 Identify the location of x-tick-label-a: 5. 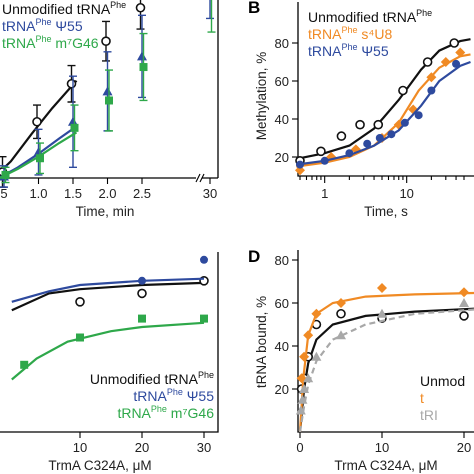
(3, 193).